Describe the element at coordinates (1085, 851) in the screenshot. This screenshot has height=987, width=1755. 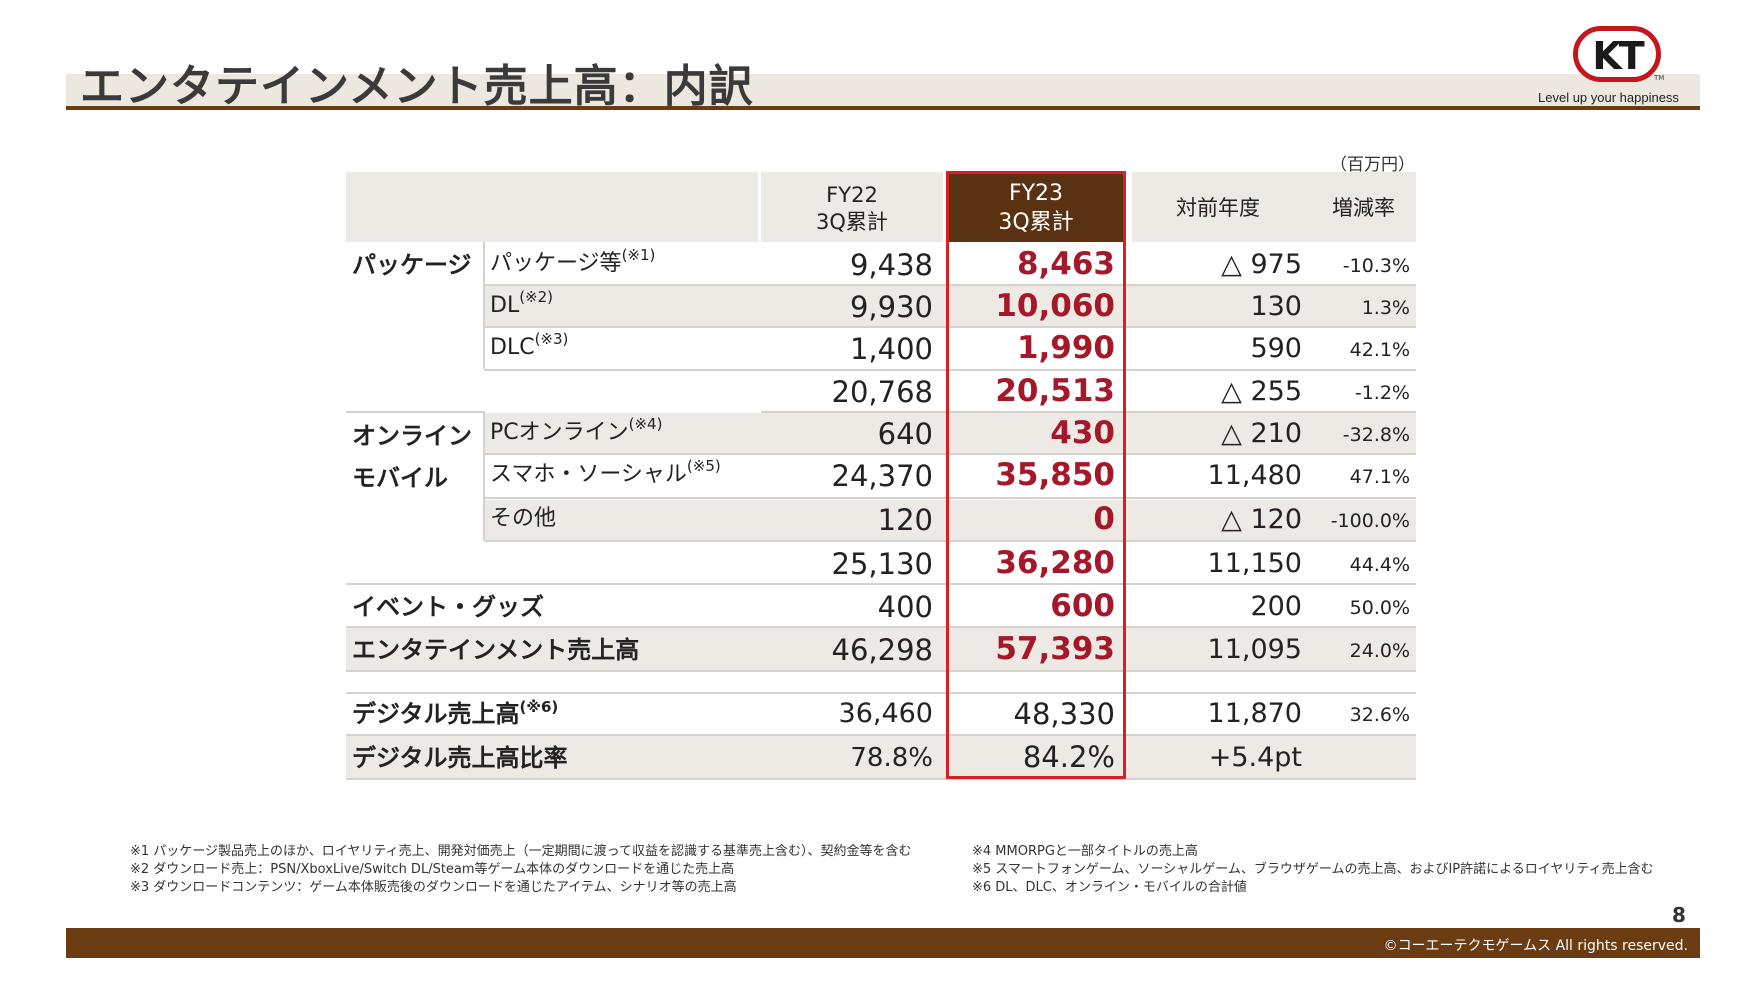
I see `footnote-4: ※4 MMORPGと一部タイトルの売上高` at that location.